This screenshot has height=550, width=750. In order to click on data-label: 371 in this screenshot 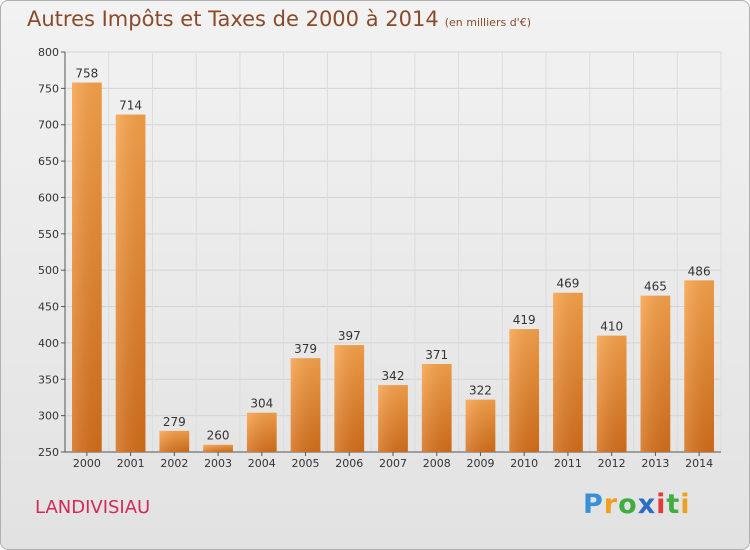, I will do `click(436, 355)`.